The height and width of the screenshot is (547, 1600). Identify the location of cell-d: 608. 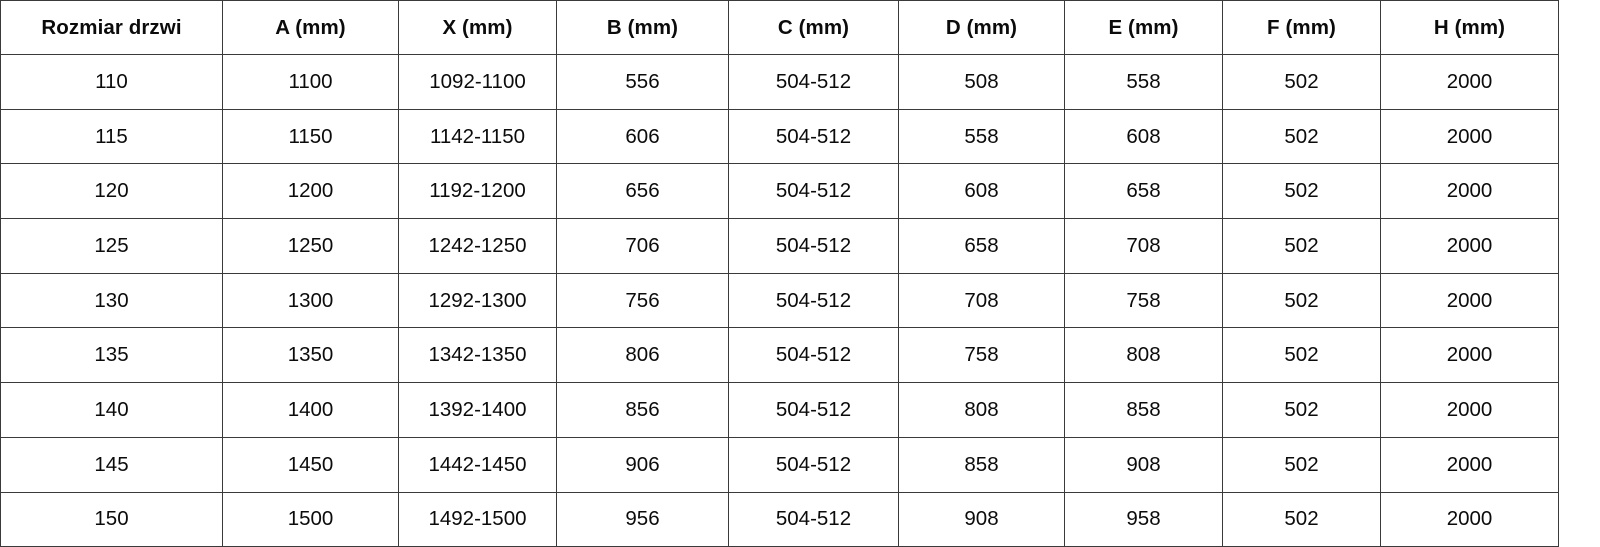
(981, 191).